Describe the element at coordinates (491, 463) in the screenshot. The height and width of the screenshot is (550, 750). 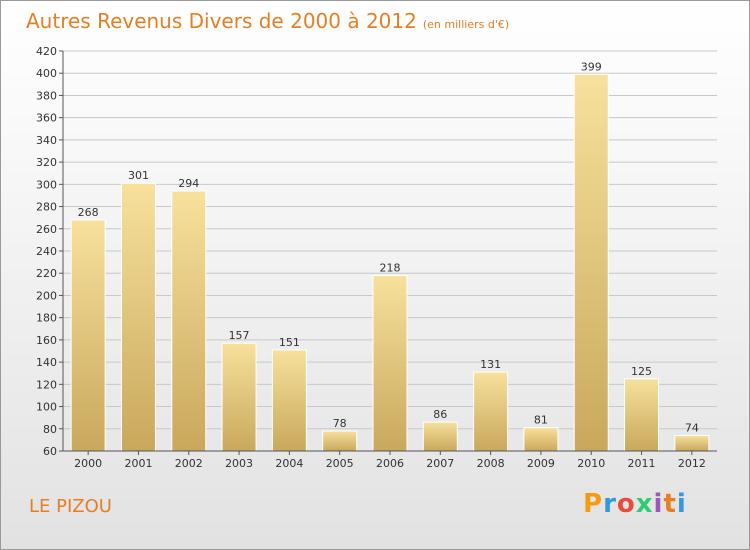
I see `x-tick-label: 2008` at that location.